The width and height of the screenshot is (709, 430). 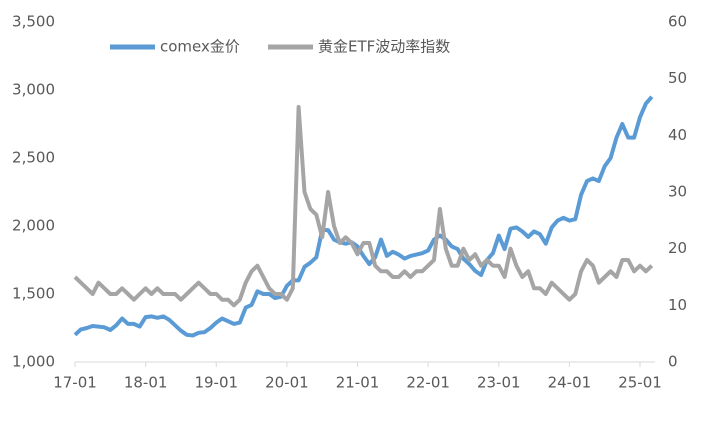 What do you see at coordinates (677, 78) in the screenshot?
I see `y2-tick-label: 50` at bounding box center [677, 78].